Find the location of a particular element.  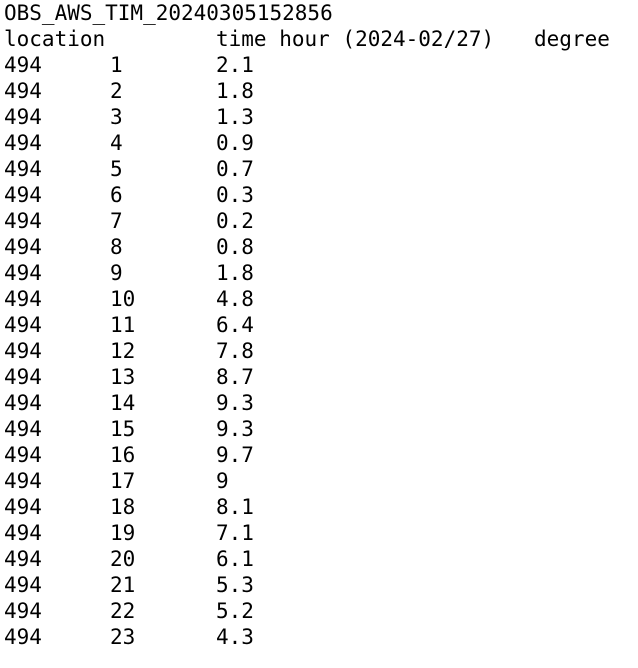

table-row: 494 3 1.3 is located at coordinates (319, 117).